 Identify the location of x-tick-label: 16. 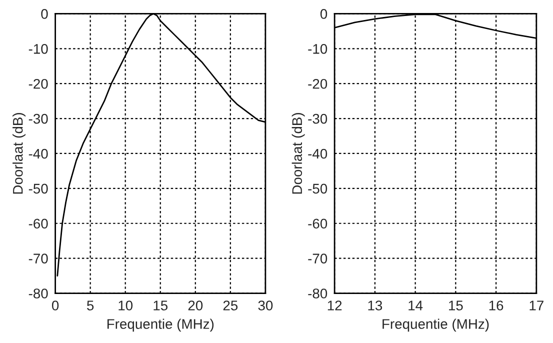
(496, 305).